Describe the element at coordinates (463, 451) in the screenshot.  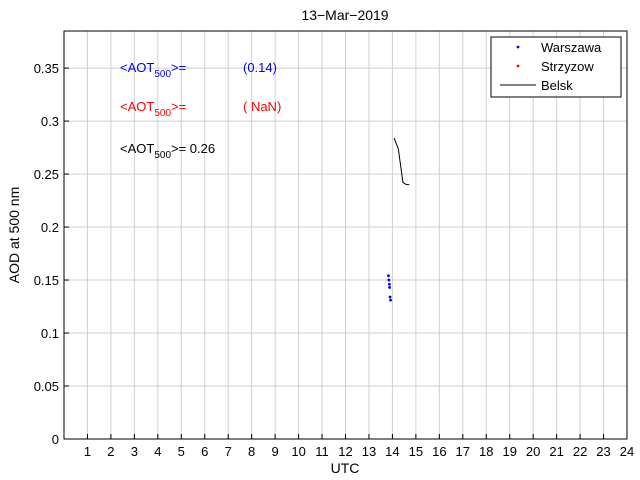
I see `x-tick-label: 17` at that location.